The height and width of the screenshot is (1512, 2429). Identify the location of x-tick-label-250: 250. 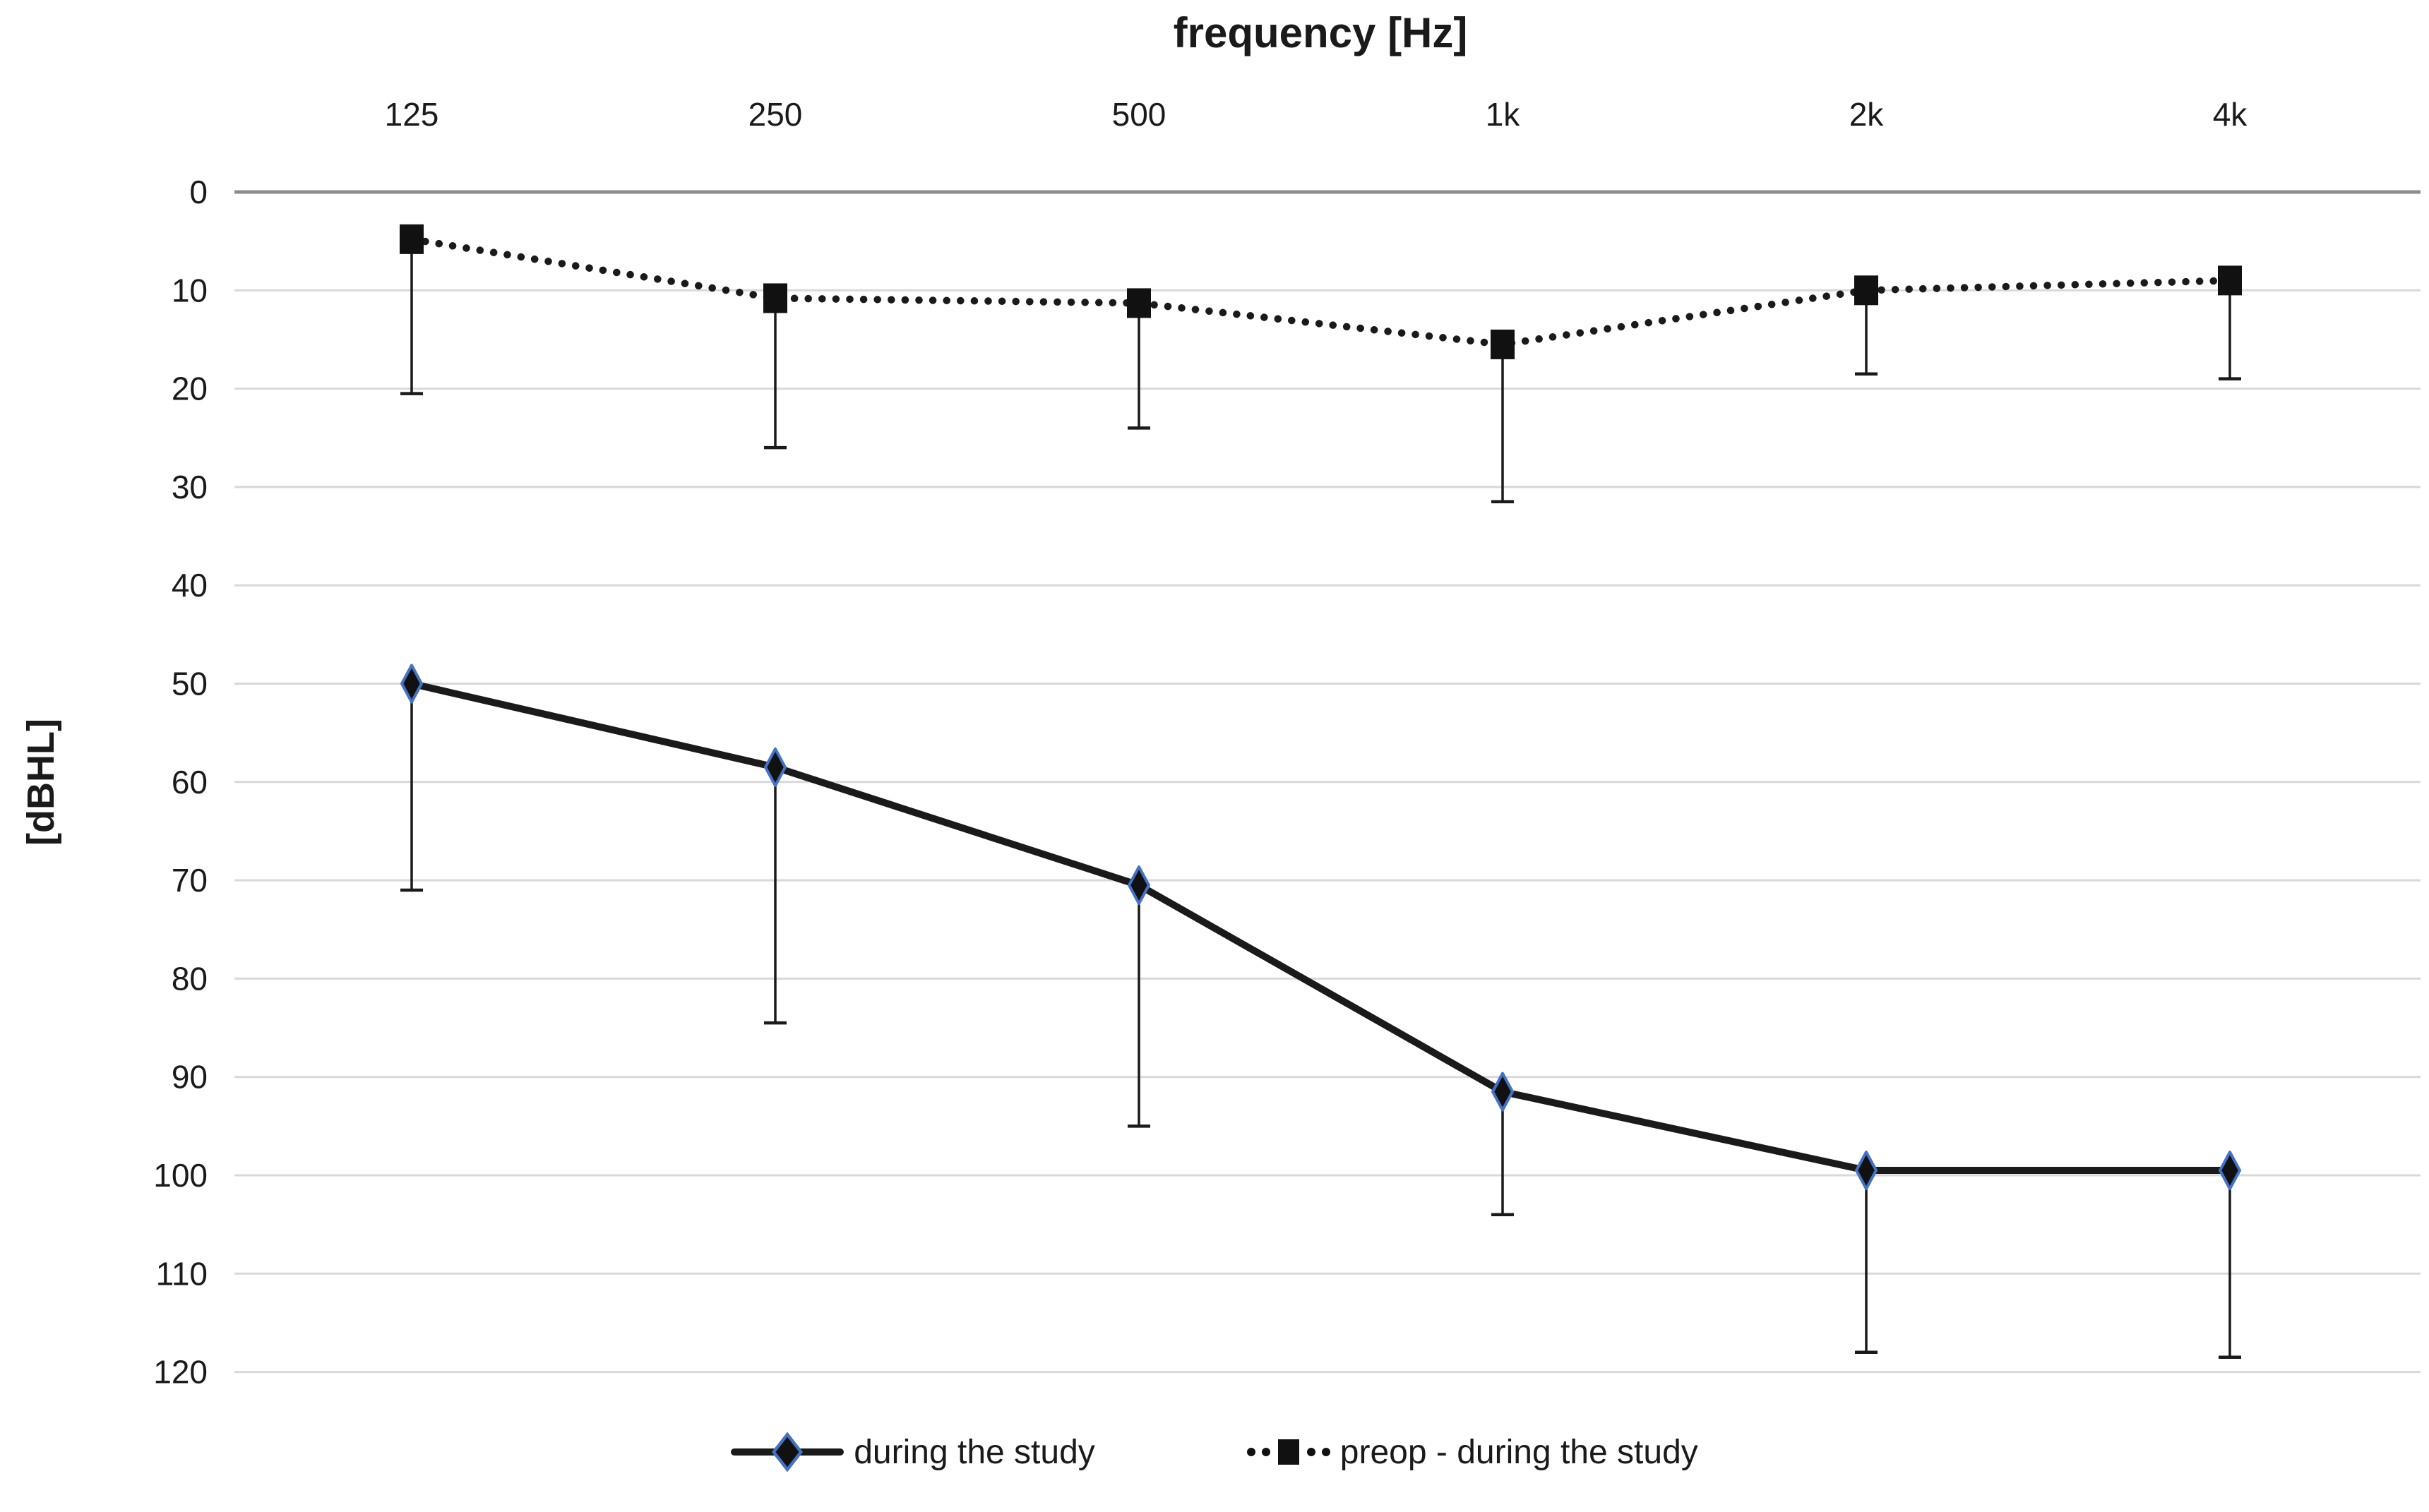
(776, 115).